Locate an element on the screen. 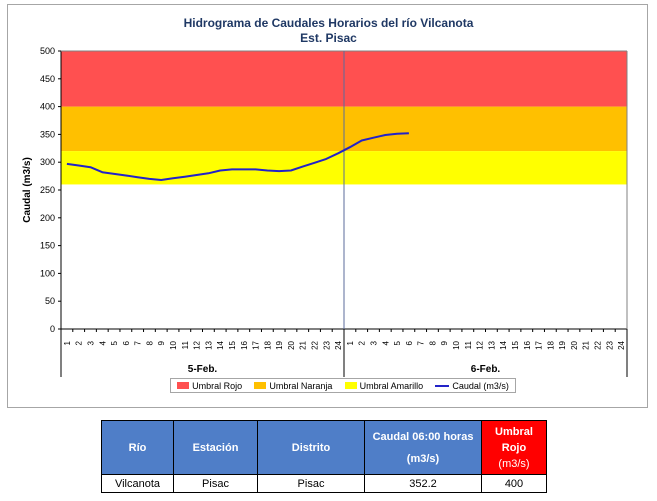 This screenshot has width=657, height=501. cell-umbral: 400 is located at coordinates (514, 483).